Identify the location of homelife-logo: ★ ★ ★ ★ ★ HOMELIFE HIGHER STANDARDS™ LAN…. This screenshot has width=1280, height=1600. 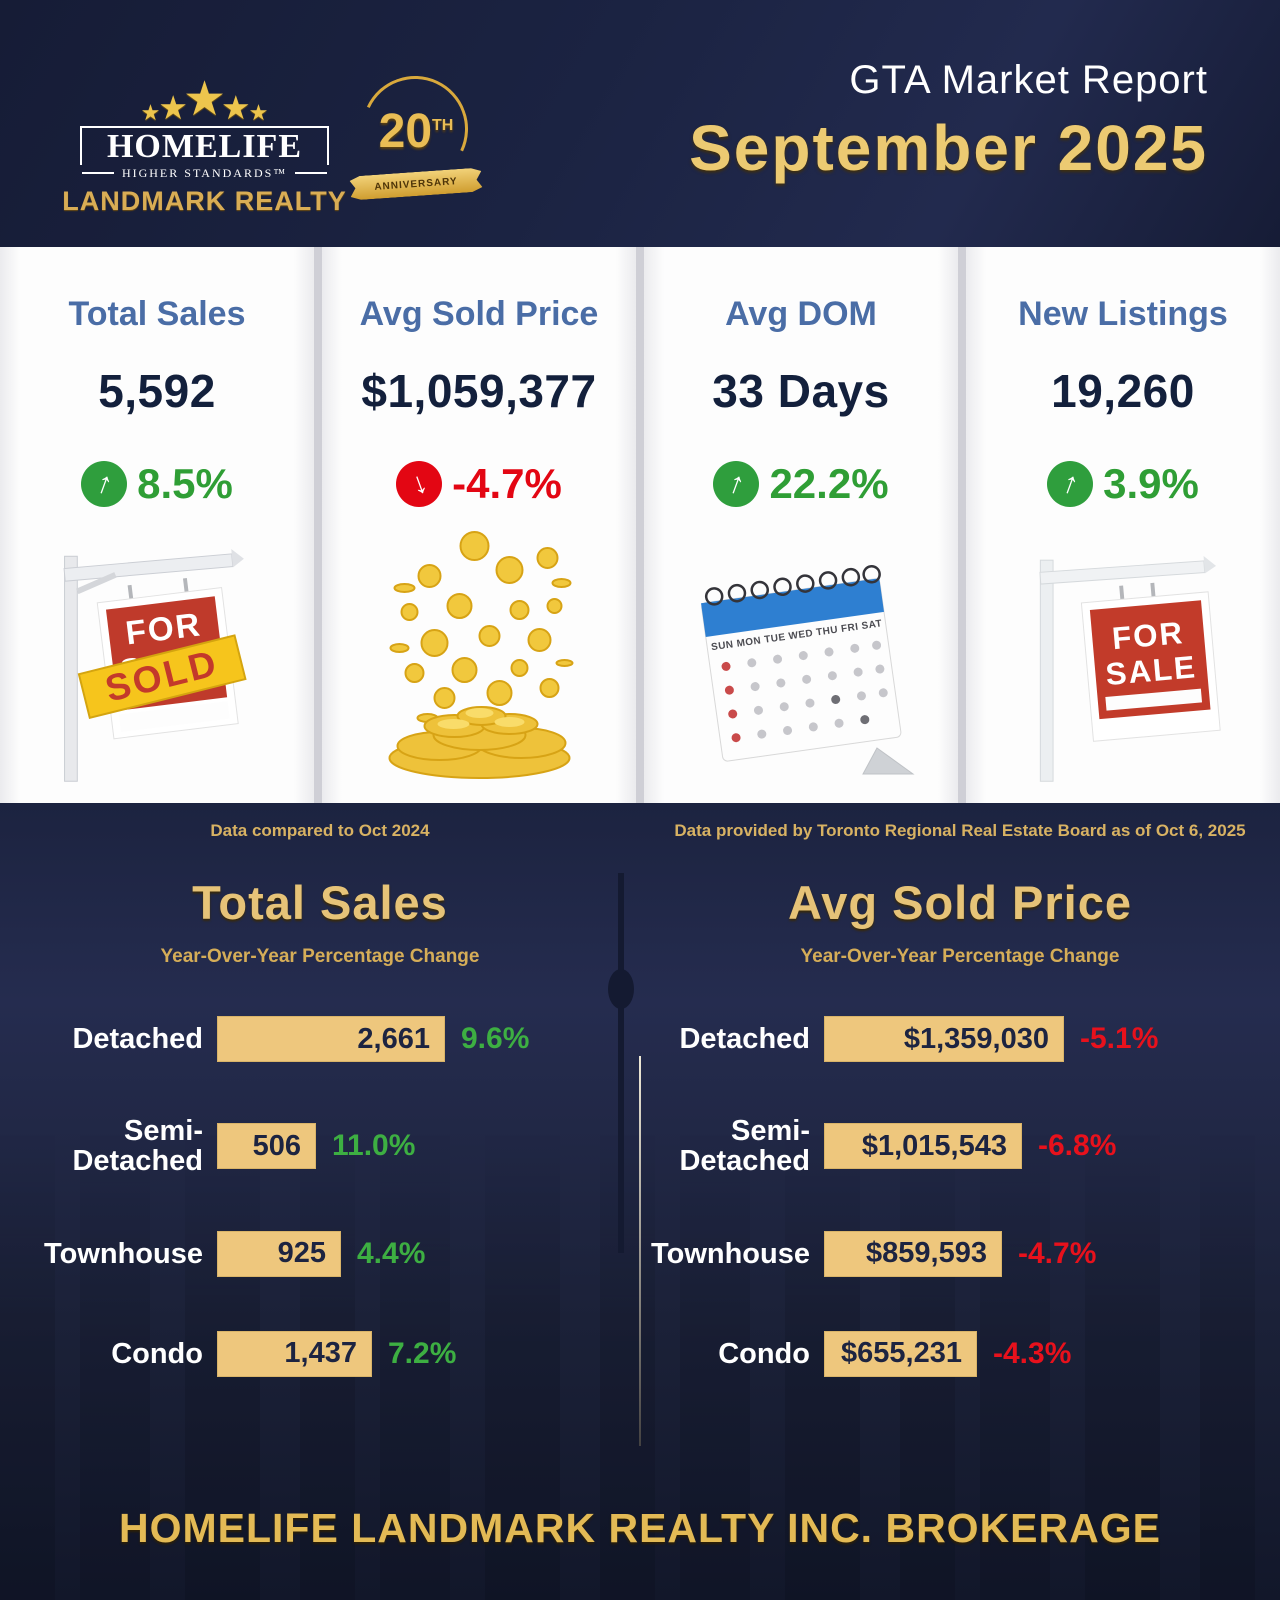
(204, 145).